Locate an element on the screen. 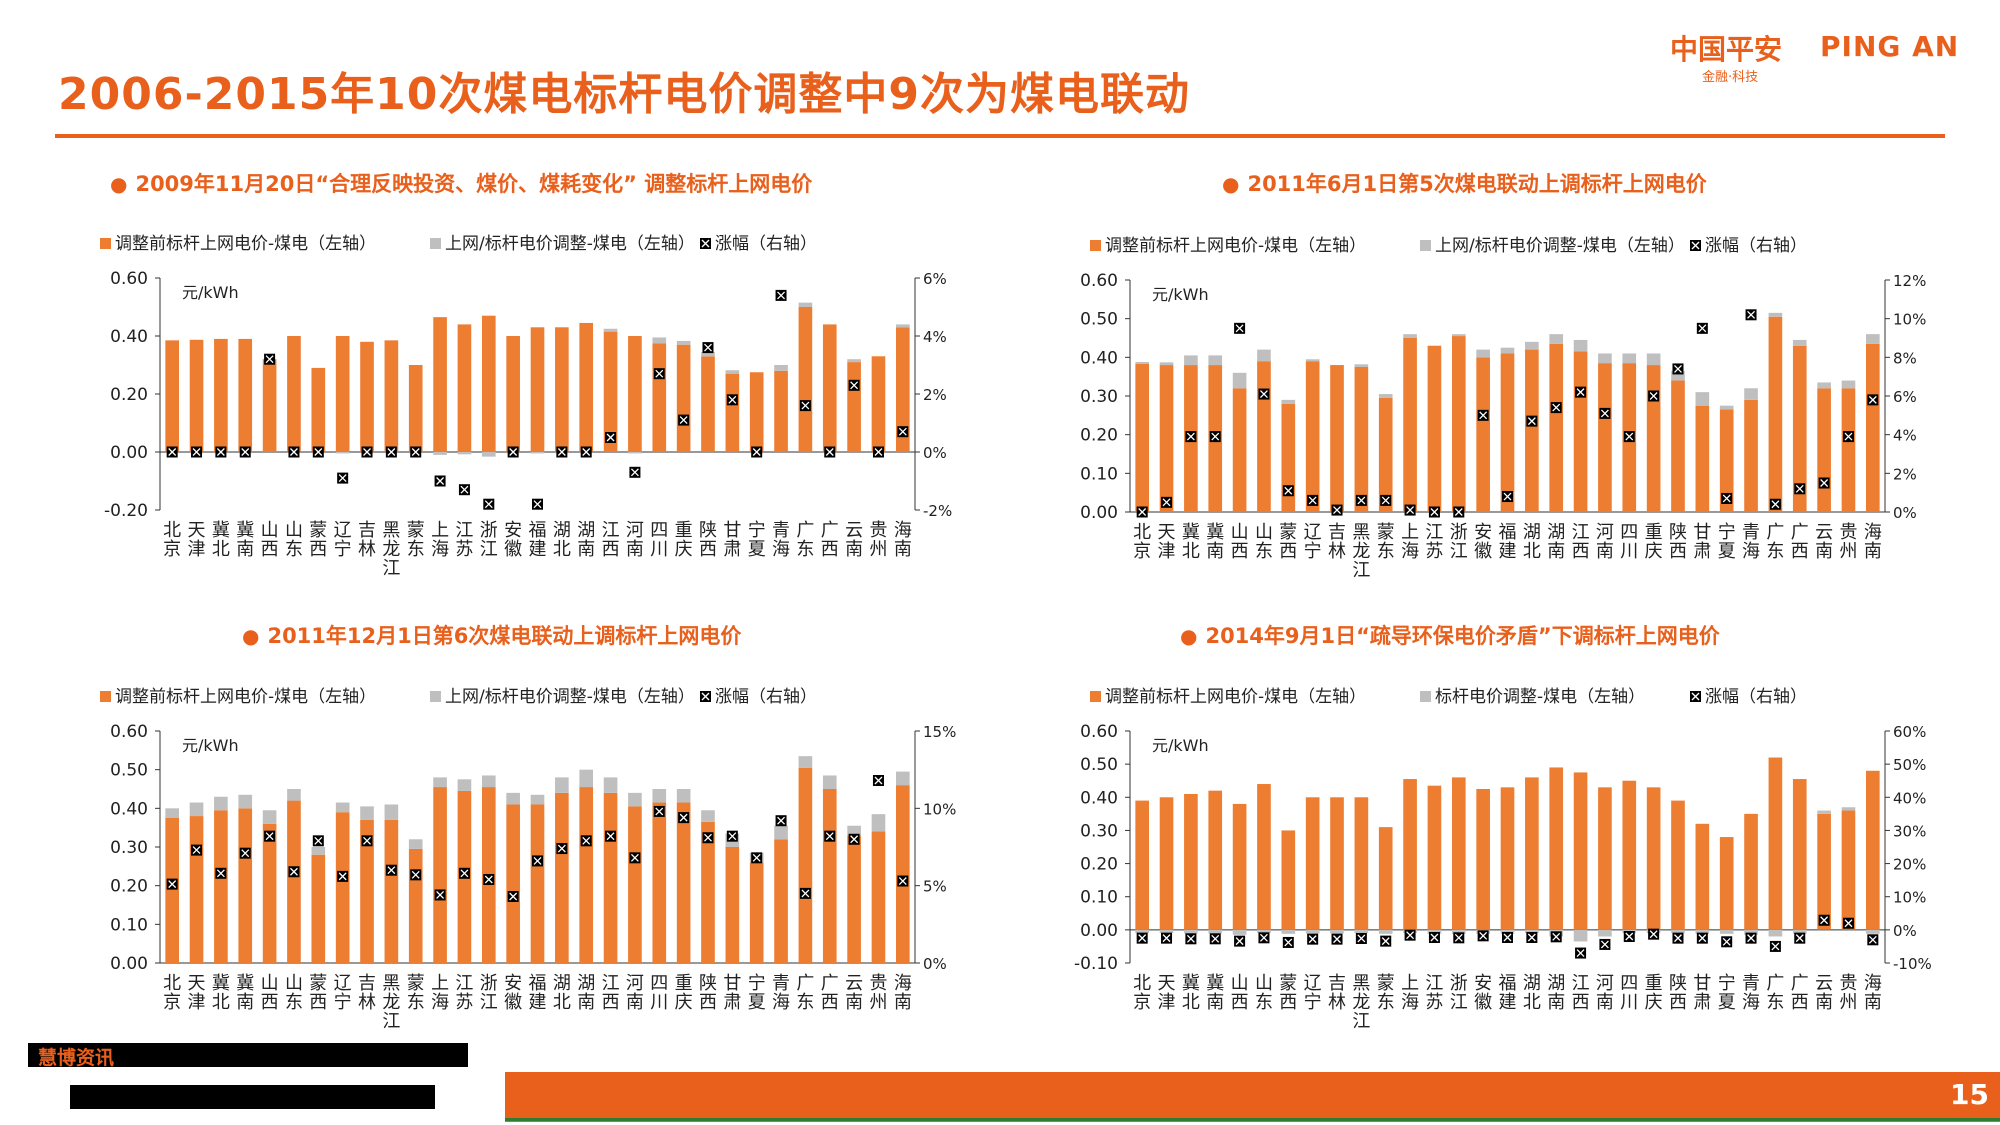 The image size is (2000, 1125). y-tick-label-right: 6% is located at coordinates (1905, 397).